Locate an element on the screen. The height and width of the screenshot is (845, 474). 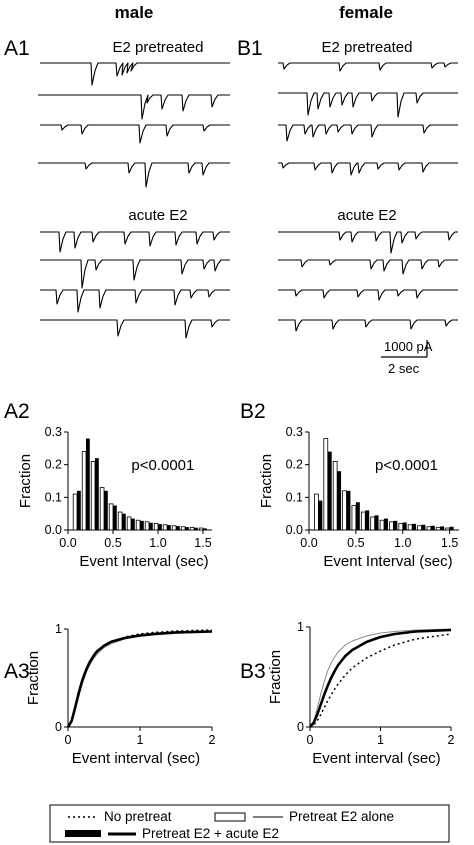
legend-label-no-pretreat: No pretreat is located at coordinates (138, 816).